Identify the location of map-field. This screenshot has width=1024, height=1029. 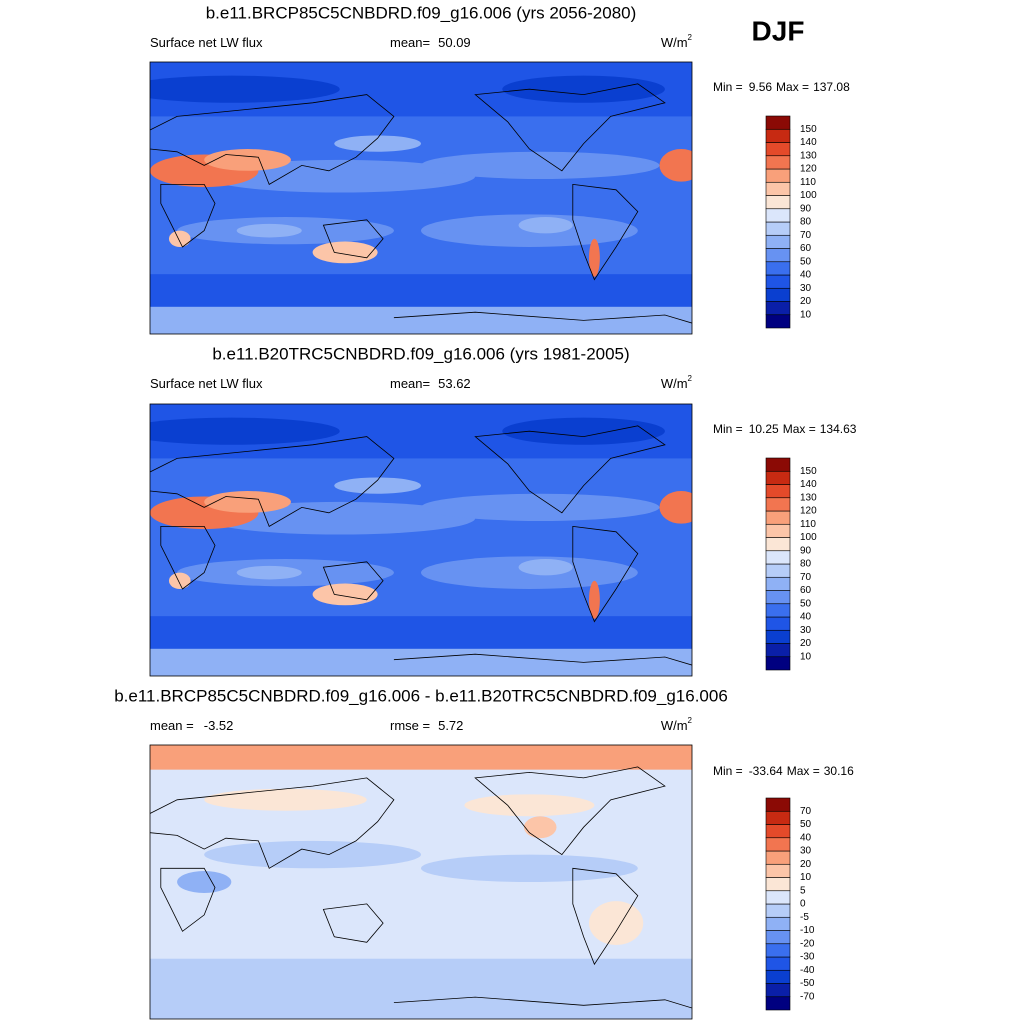
(421, 540).